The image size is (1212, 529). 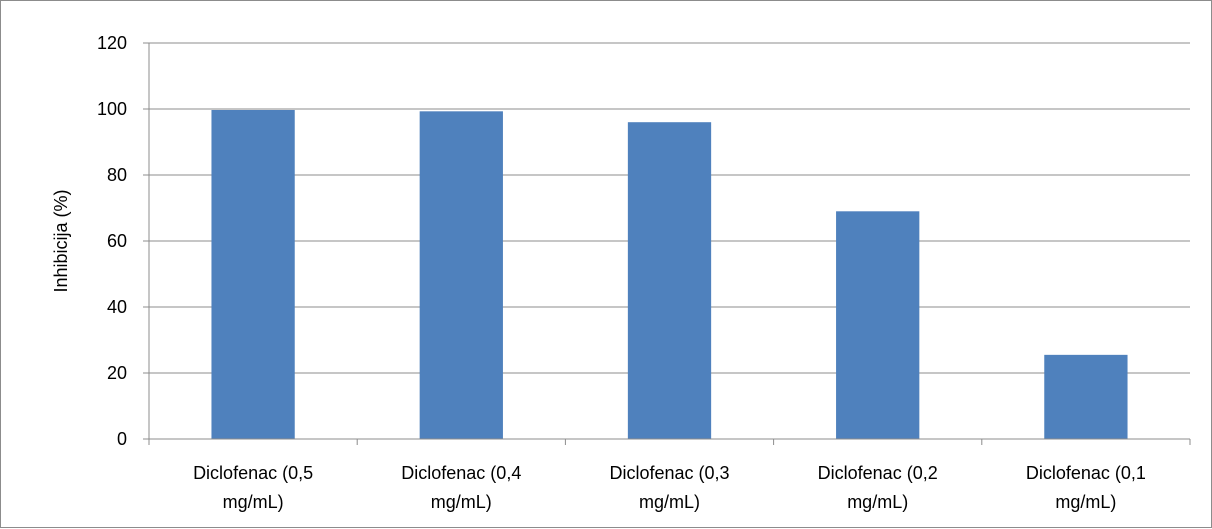 I want to click on y-tick-label: 60, so click(x=117, y=241).